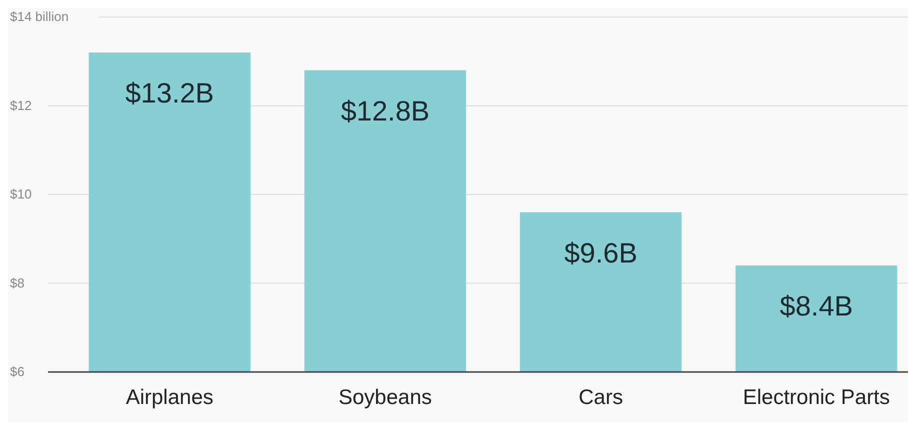 The image size is (916, 430). I want to click on data-label: $8.4B, so click(816, 306).